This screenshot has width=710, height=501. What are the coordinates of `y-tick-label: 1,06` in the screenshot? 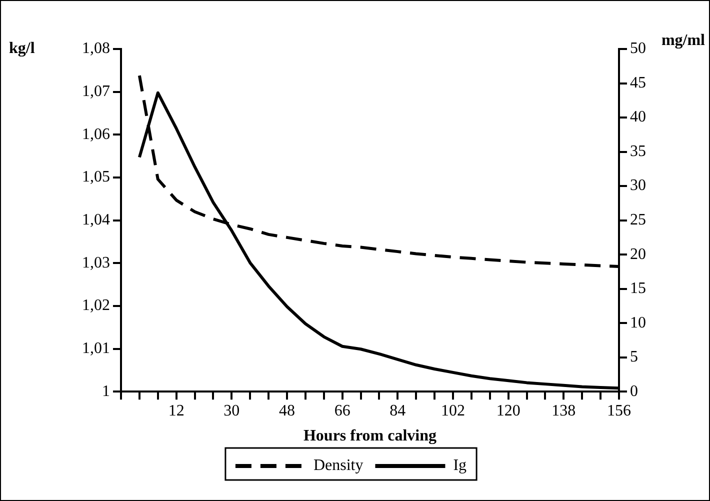 It's located at (96, 134).